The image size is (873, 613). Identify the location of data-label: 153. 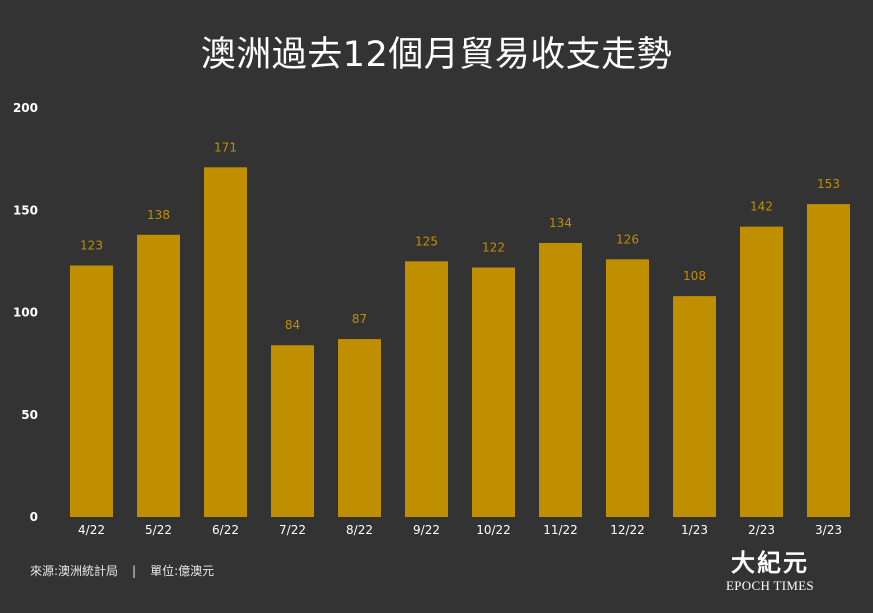
(828, 184).